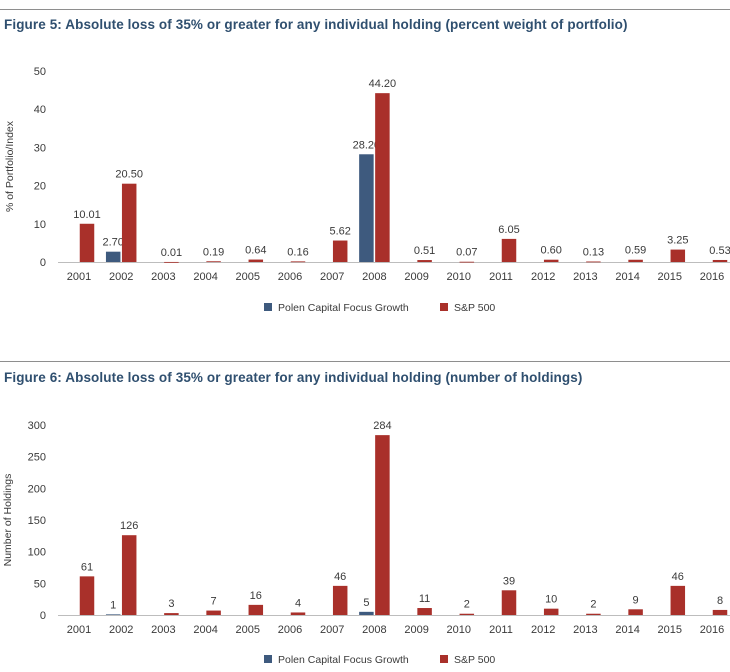 The image size is (730, 672). I want to click on data-label-polen-2002: 1, so click(113, 605).